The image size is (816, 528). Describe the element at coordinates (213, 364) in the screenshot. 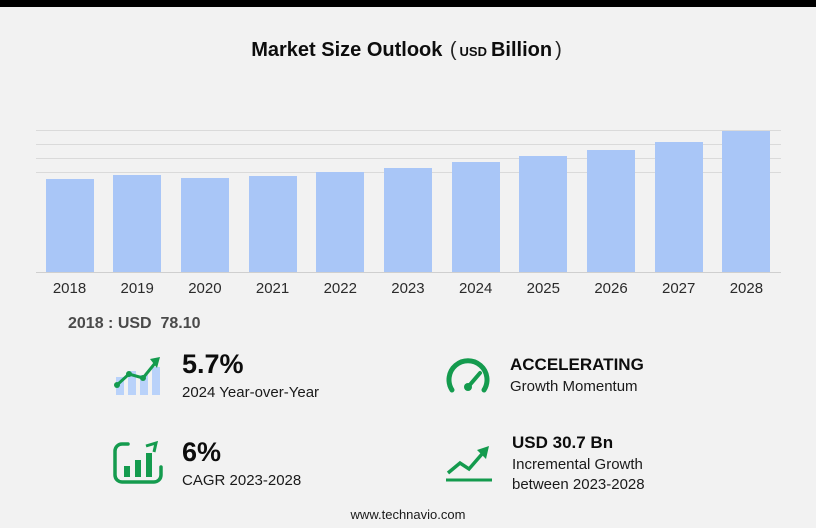

I see `yoy-growth-value: 5.7%` at that location.